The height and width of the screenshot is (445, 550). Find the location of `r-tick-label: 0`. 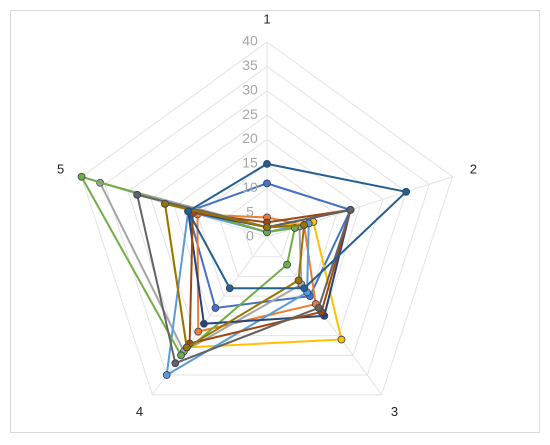

r-tick-label: 0 is located at coordinates (250, 236).